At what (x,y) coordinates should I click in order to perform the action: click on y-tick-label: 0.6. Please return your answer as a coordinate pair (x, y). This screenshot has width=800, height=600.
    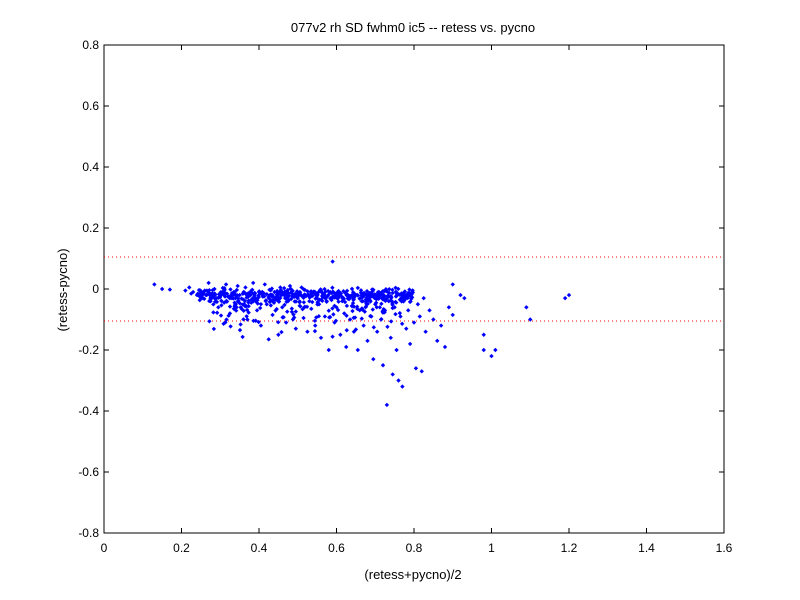
    Looking at the image, I should click on (90, 106).